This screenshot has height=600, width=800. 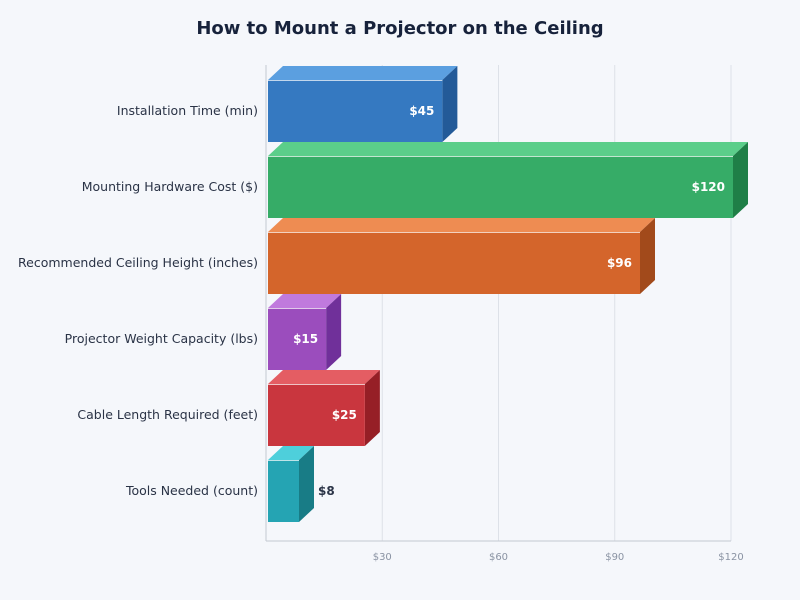 What do you see at coordinates (614, 557) in the screenshot?
I see `x-tick-label: $90` at bounding box center [614, 557].